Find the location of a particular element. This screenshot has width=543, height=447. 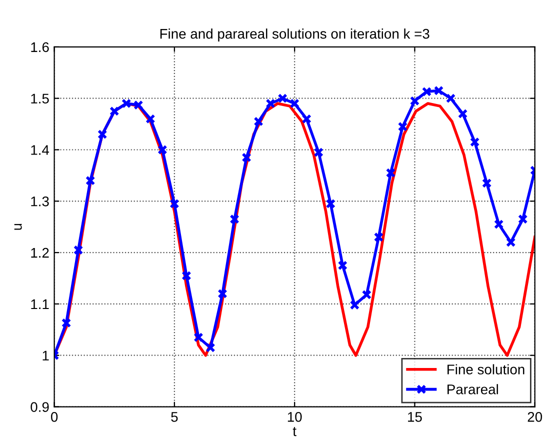

y-tick-label: 0.9 is located at coordinates (39, 407).